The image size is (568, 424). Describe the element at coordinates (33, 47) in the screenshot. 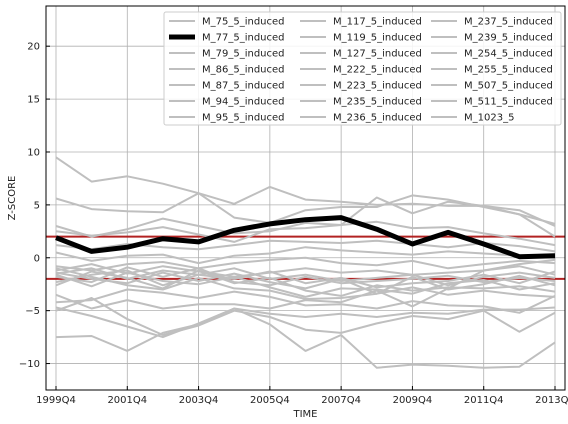

I see `y-tick-label: 20` at that location.